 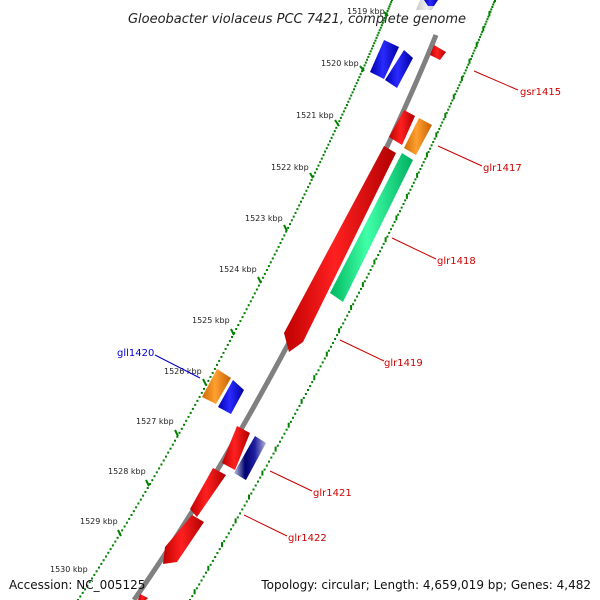 I want to click on gene-glr1419, so click(x=340, y=249).